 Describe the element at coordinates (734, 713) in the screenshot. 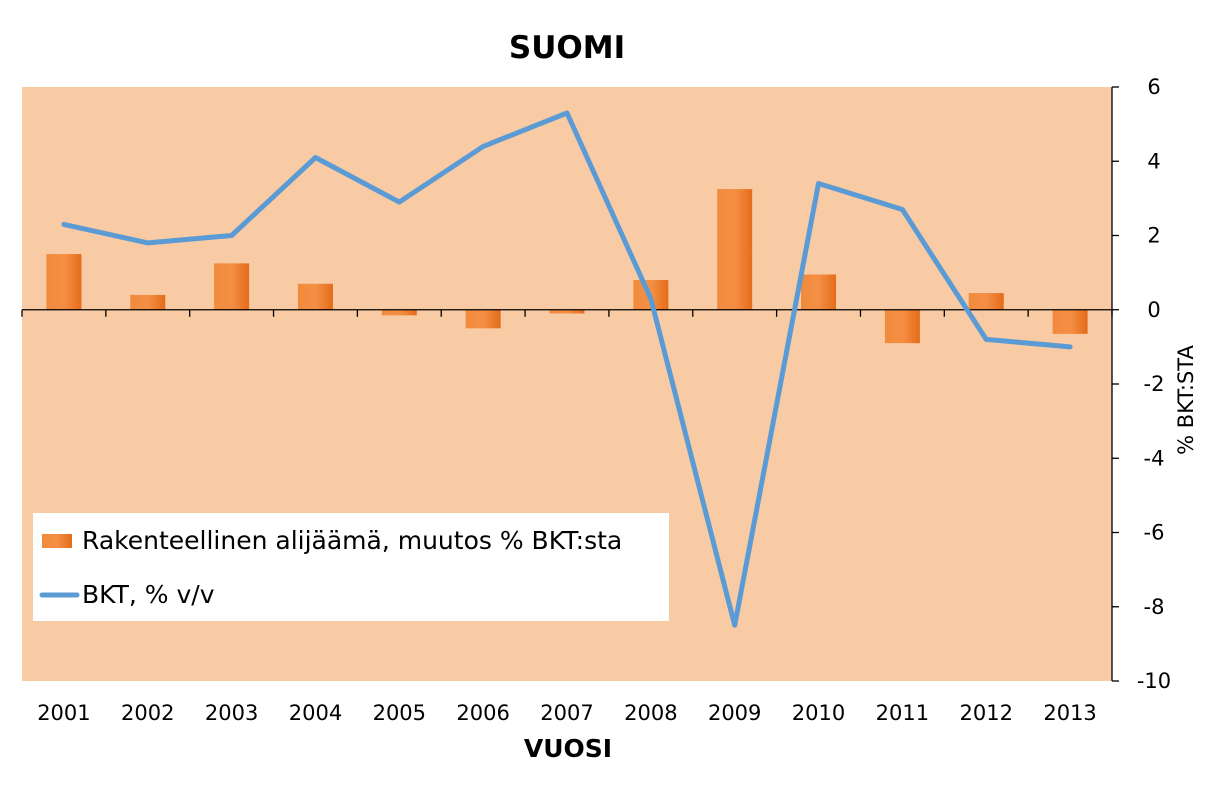

I see `x-tick-label: 2009` at that location.